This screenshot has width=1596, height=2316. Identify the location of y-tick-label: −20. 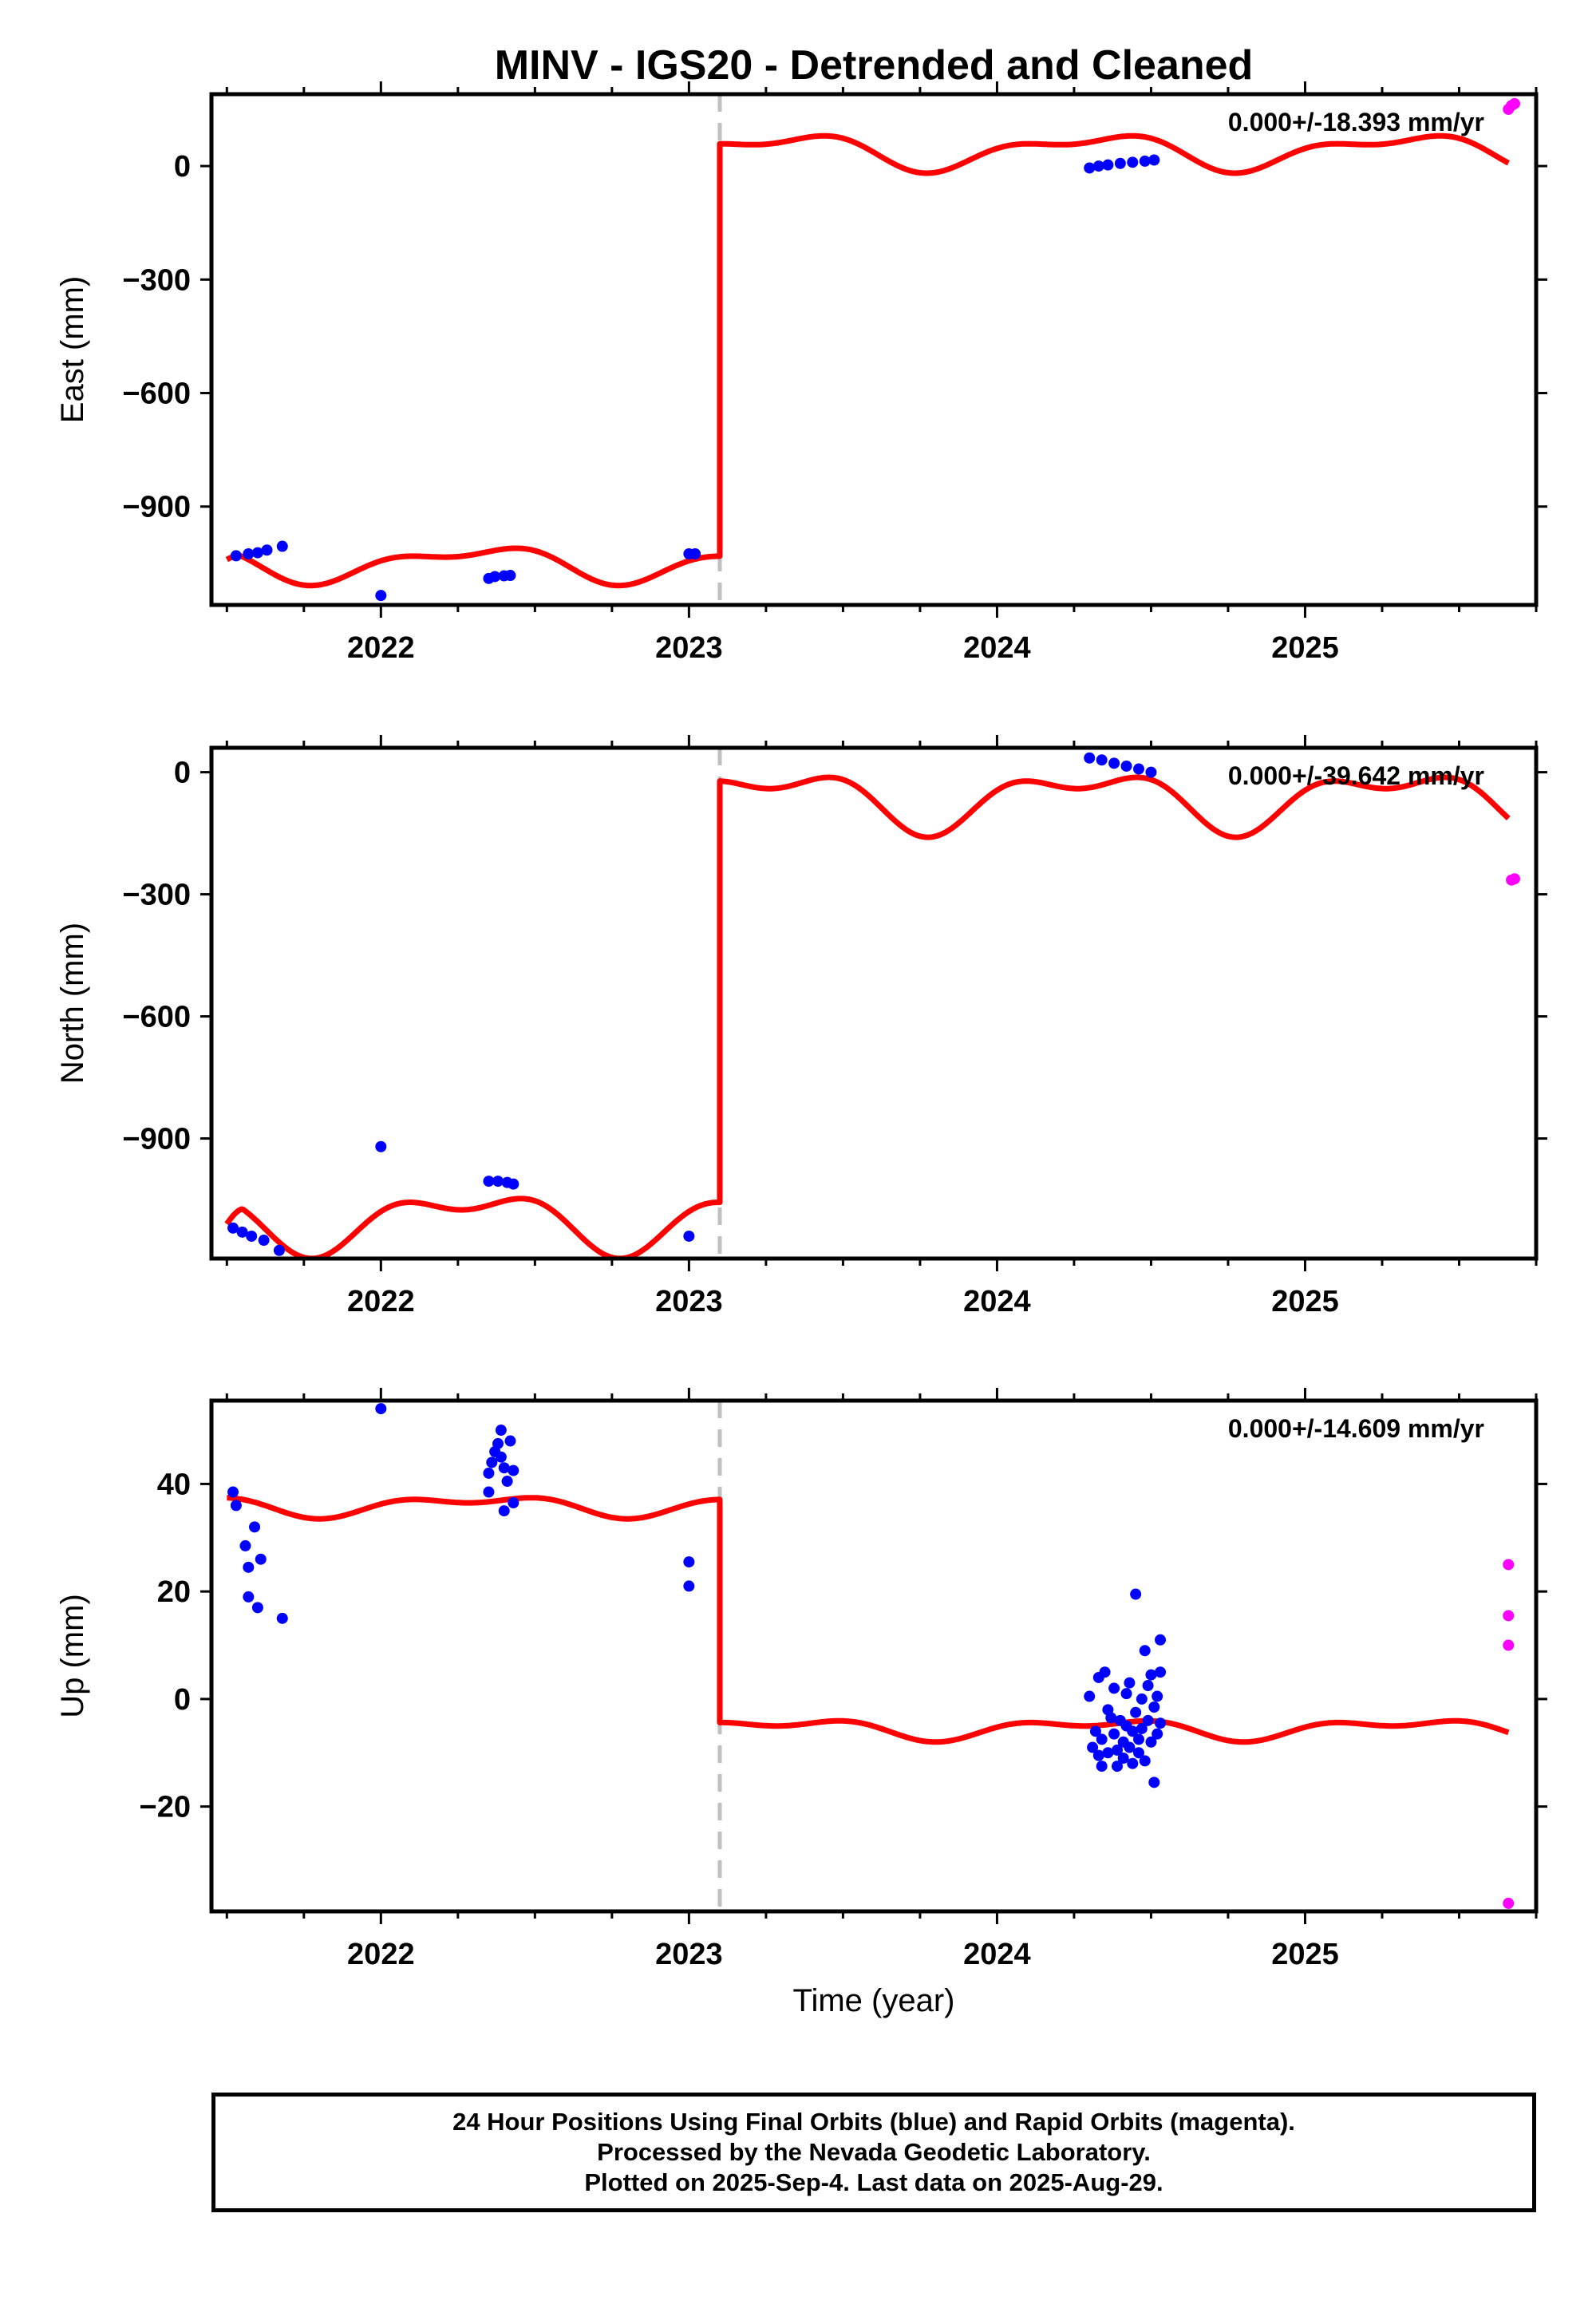
(165, 1807).